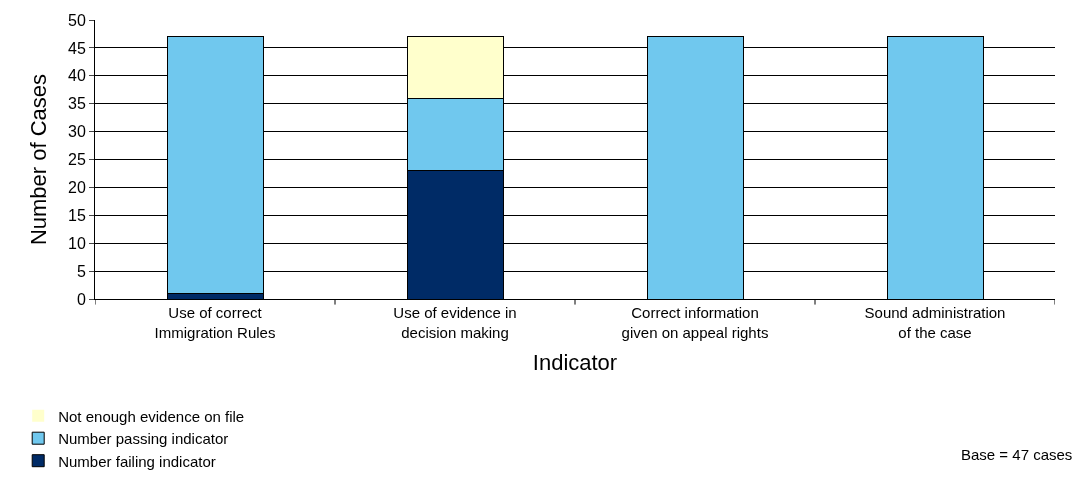 This screenshot has height=489, width=1080. Describe the element at coordinates (215, 322) in the screenshot. I see `x-tick-label: Use of correct Immigration Rules` at that location.